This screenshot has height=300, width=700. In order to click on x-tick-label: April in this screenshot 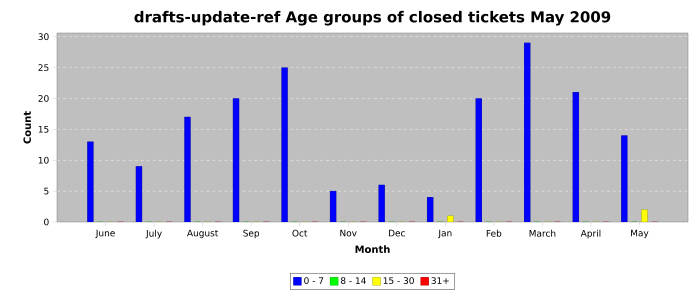, I will do `click(590, 234)`.